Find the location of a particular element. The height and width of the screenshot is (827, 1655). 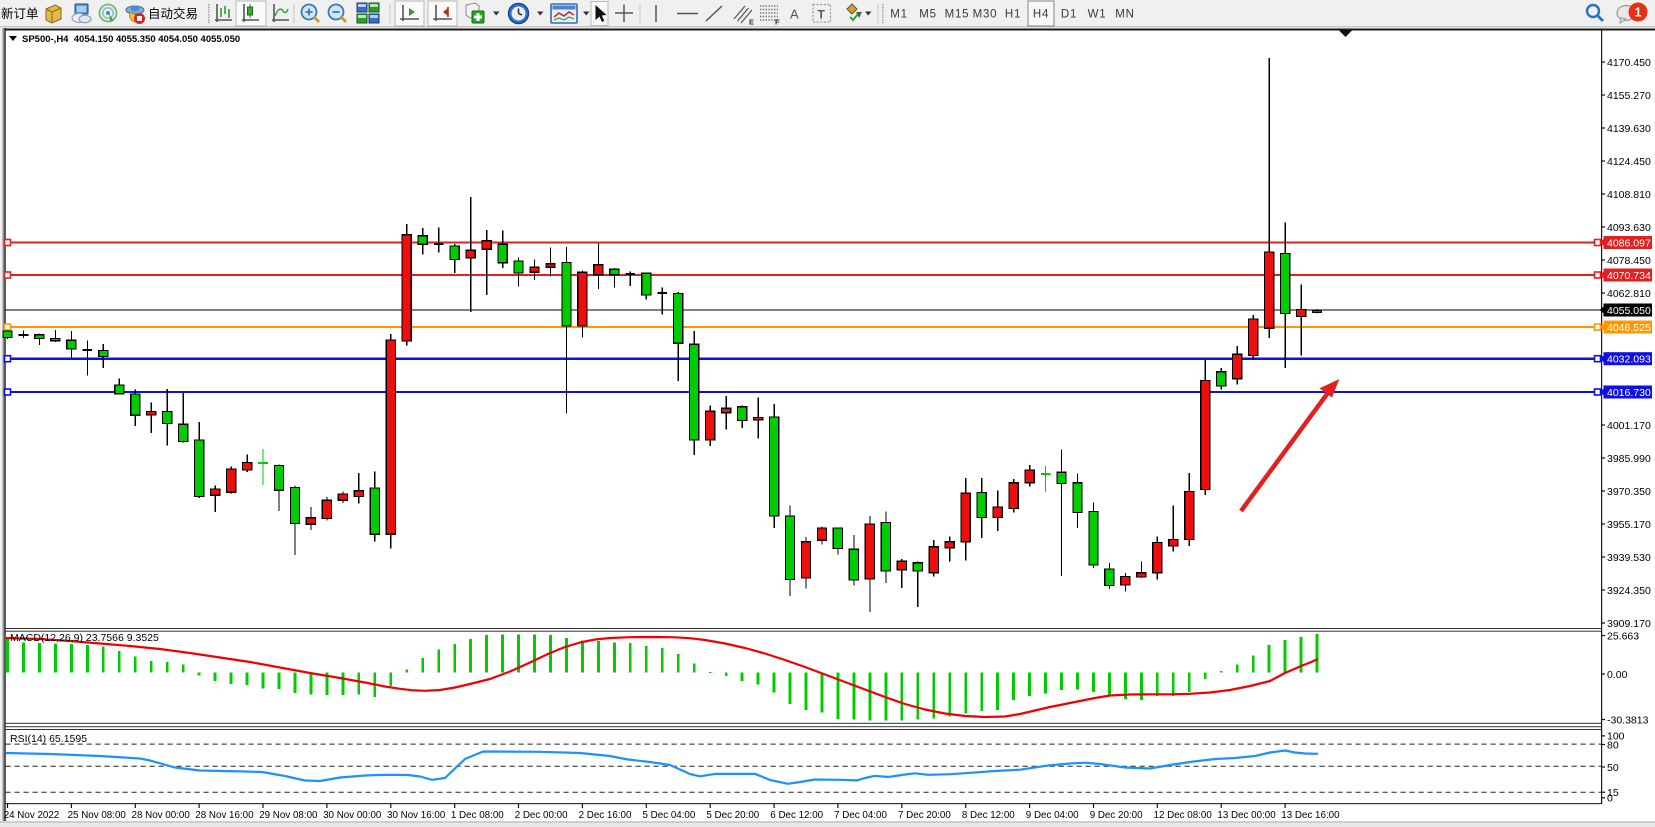

svg-text: 2 Dec 16:00 is located at coordinates (605, 815).